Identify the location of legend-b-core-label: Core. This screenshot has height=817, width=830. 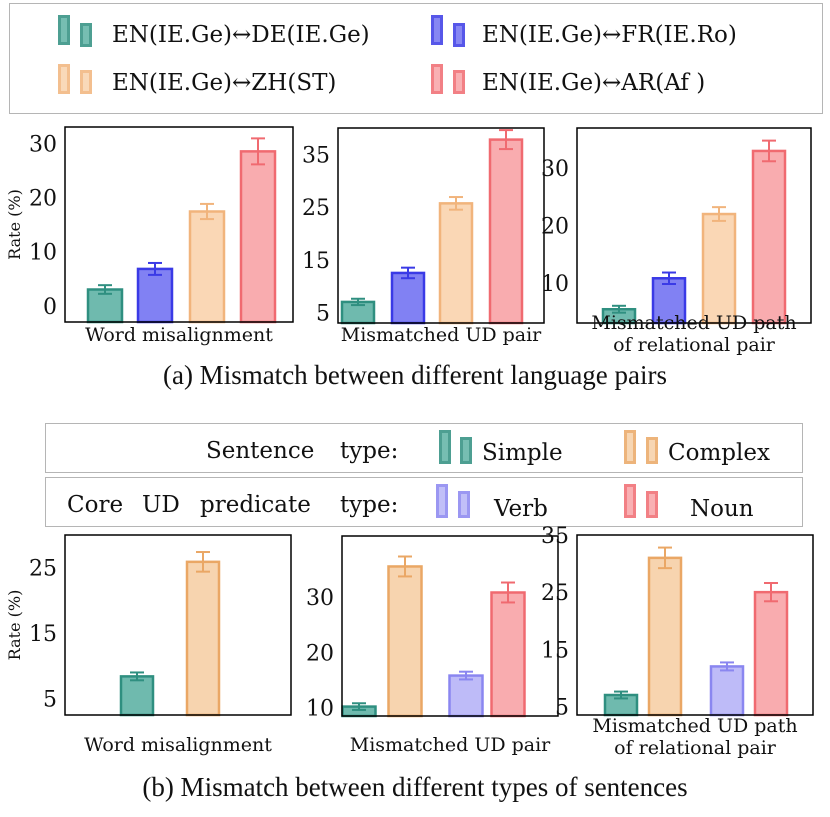
(95, 505).